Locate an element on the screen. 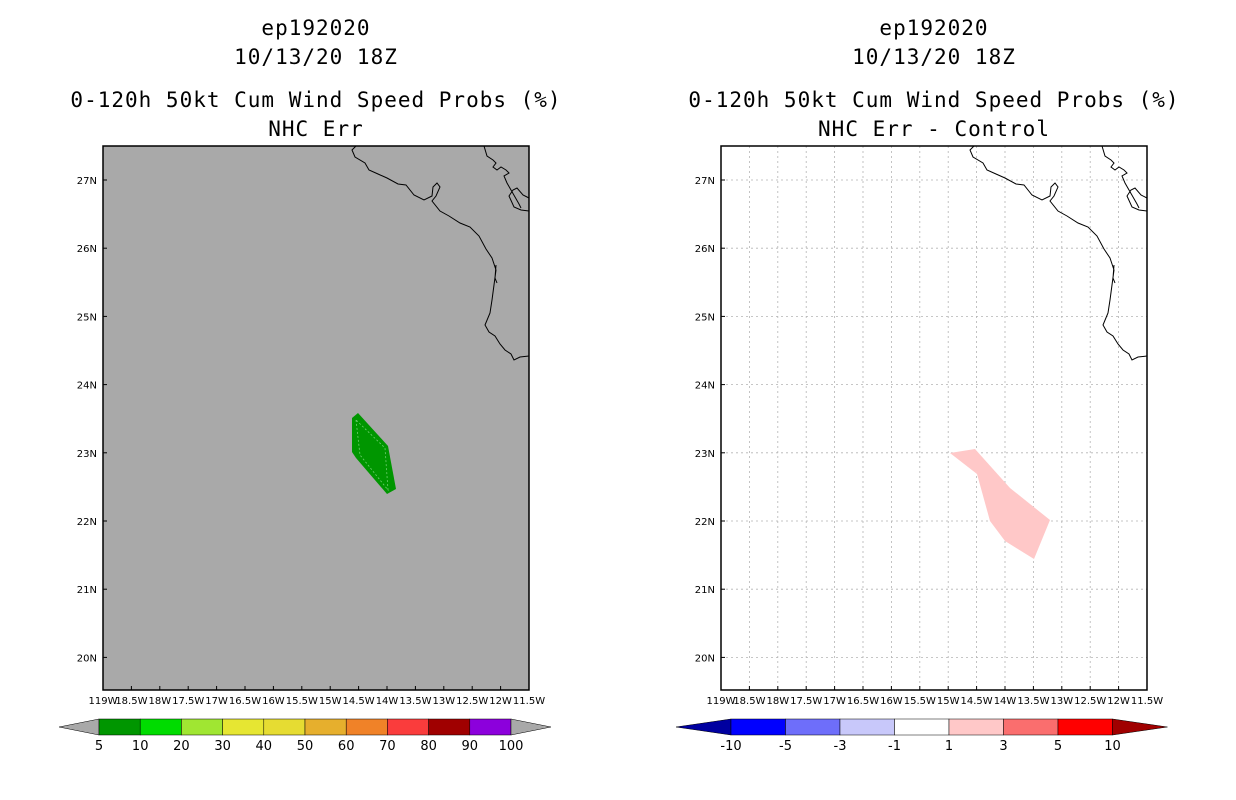 The height and width of the screenshot is (800, 1236). right-datetime: 10/13/20 18Z is located at coordinates (934, 57).